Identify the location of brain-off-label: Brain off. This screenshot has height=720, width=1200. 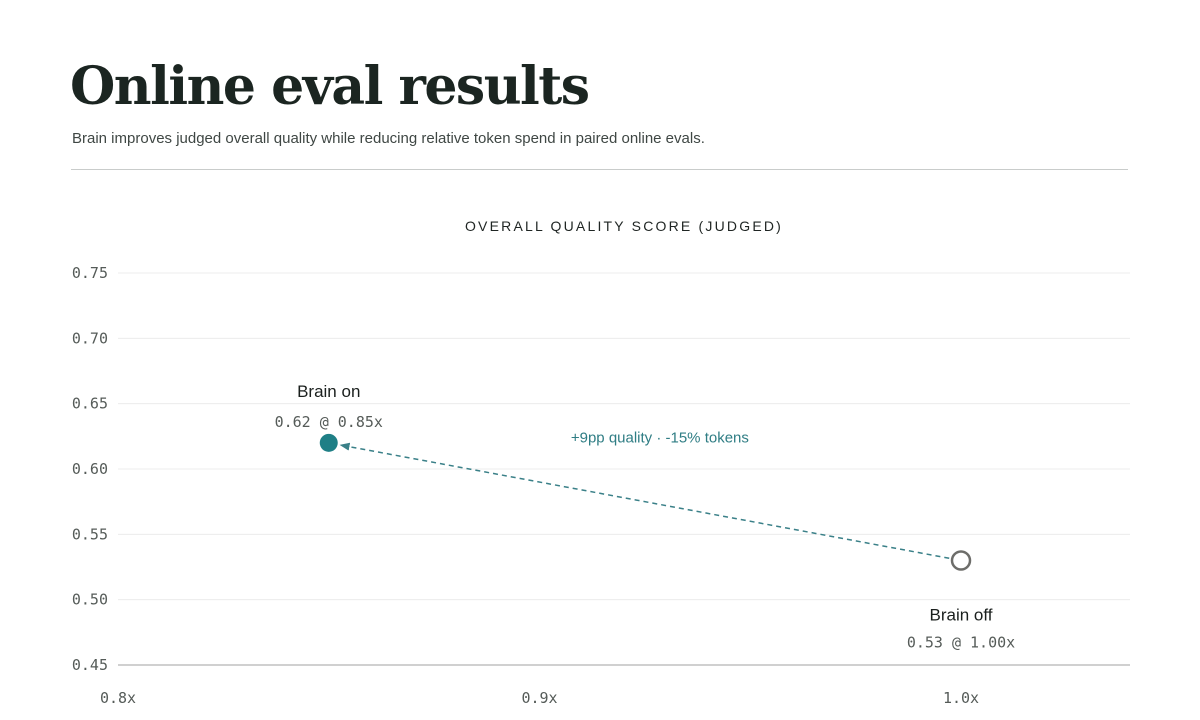
(960, 614).